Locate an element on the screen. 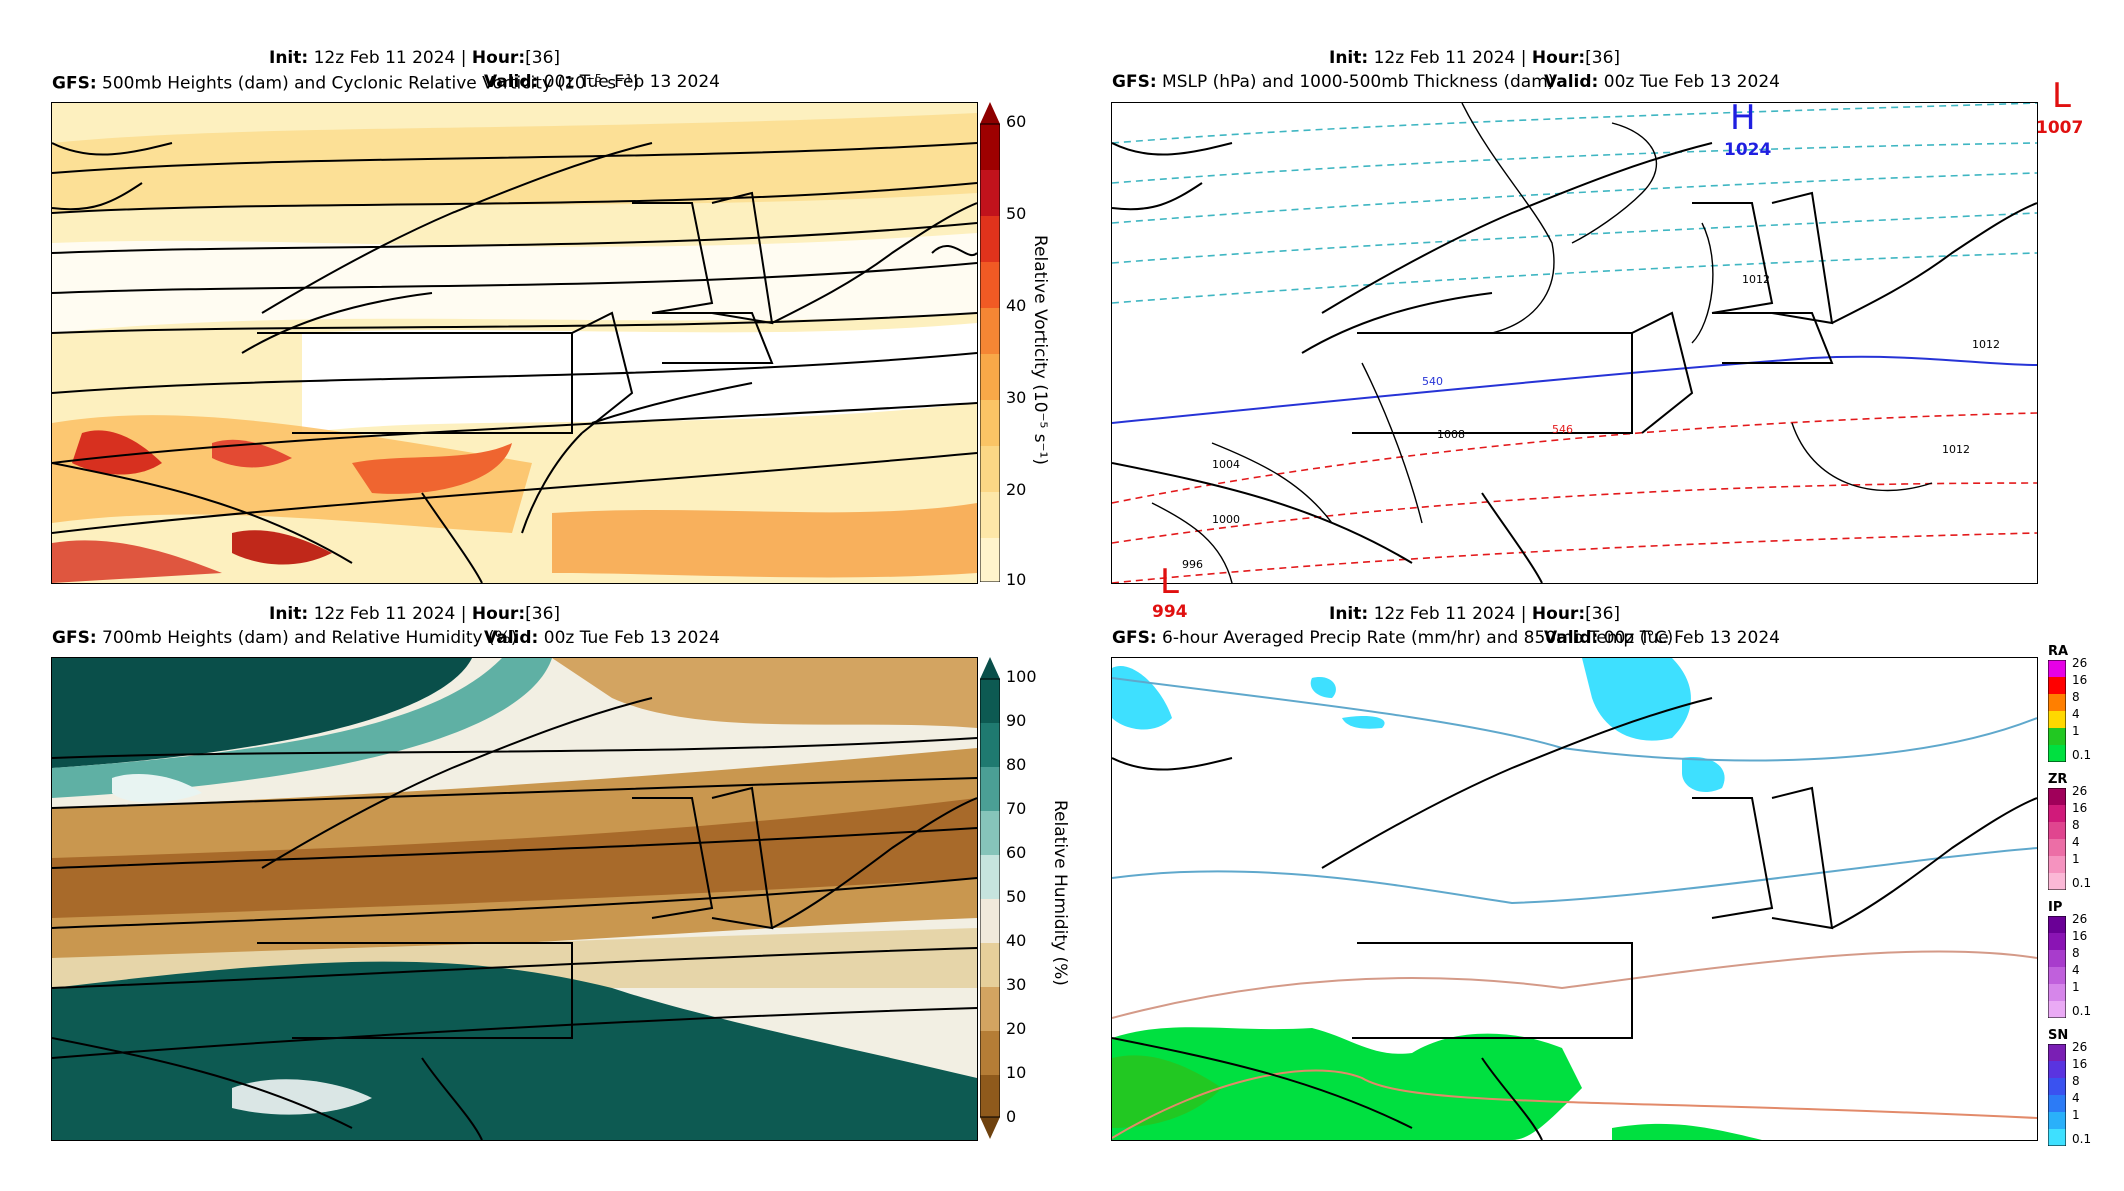  cbar-tick: 80 is located at coordinates (1016, 764).